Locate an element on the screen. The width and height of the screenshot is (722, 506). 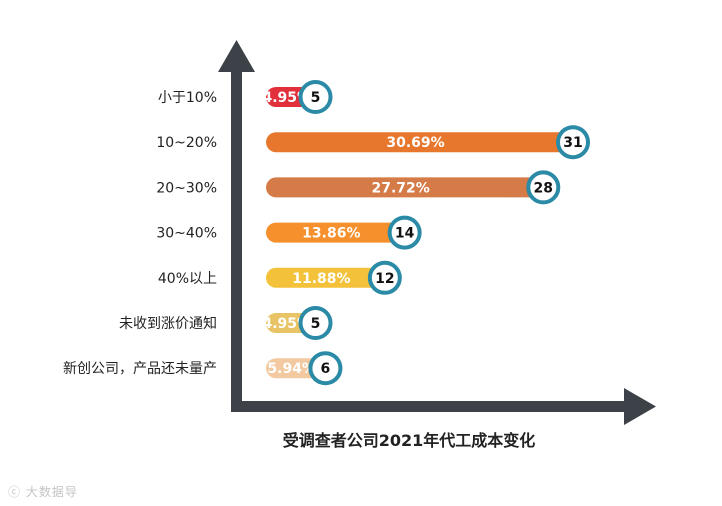
watermark-logo-icon: ⓒ is located at coordinates (15, 492).